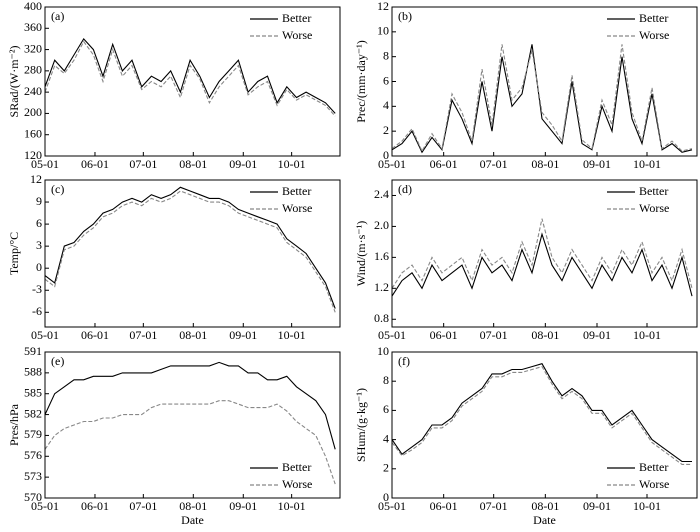 The image size is (700, 532). I want to click on panel-label: (f), so click(404, 361).